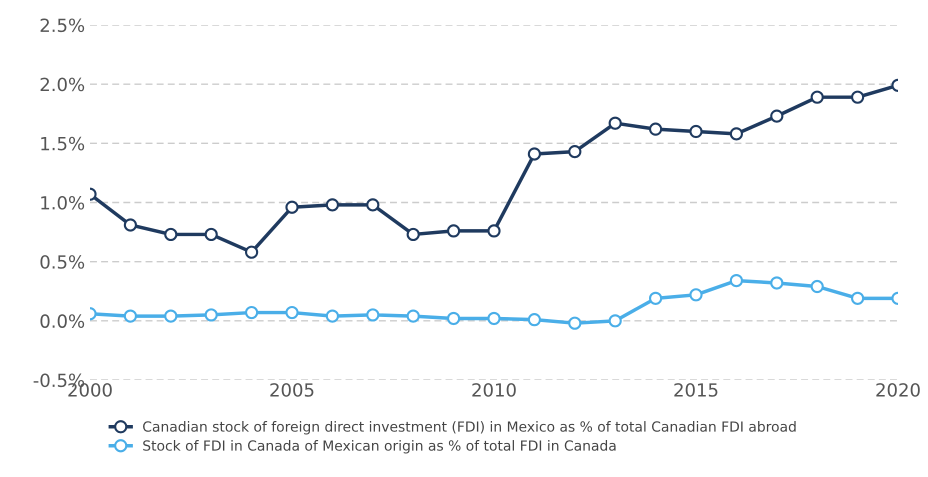 This screenshot has width=928, height=477. Describe the element at coordinates (62, 321) in the screenshot. I see `y-tick-label: 0.0%` at that location.